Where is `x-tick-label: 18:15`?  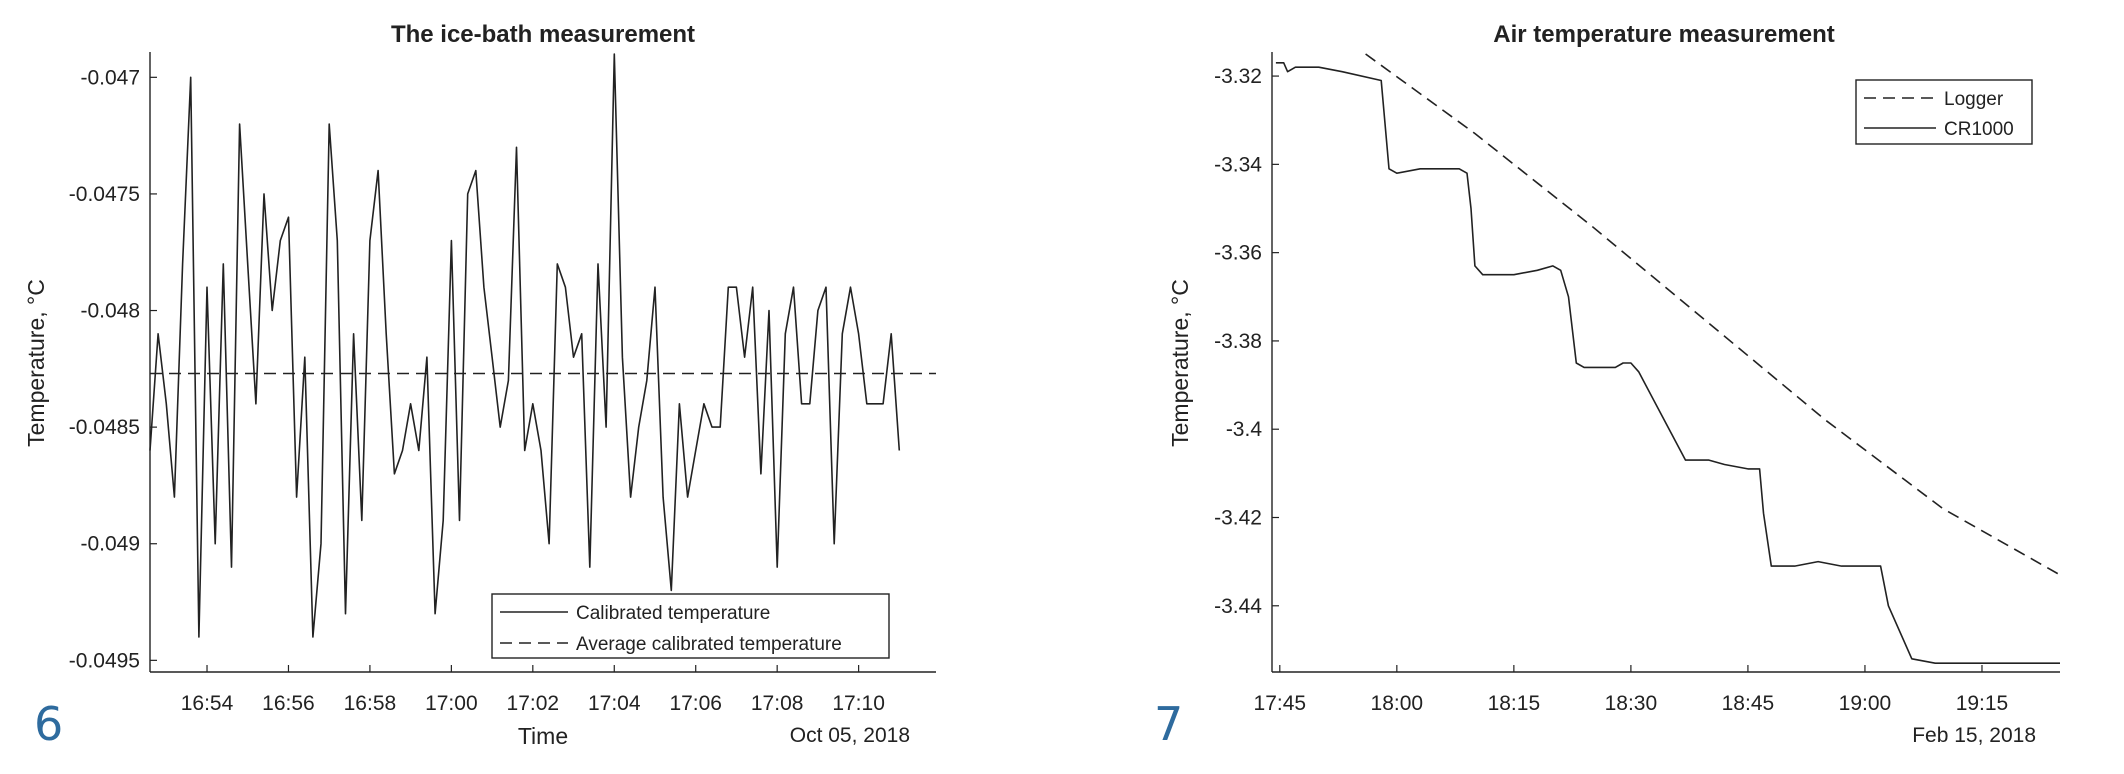 x-tick-label: 18:15 is located at coordinates (1514, 703).